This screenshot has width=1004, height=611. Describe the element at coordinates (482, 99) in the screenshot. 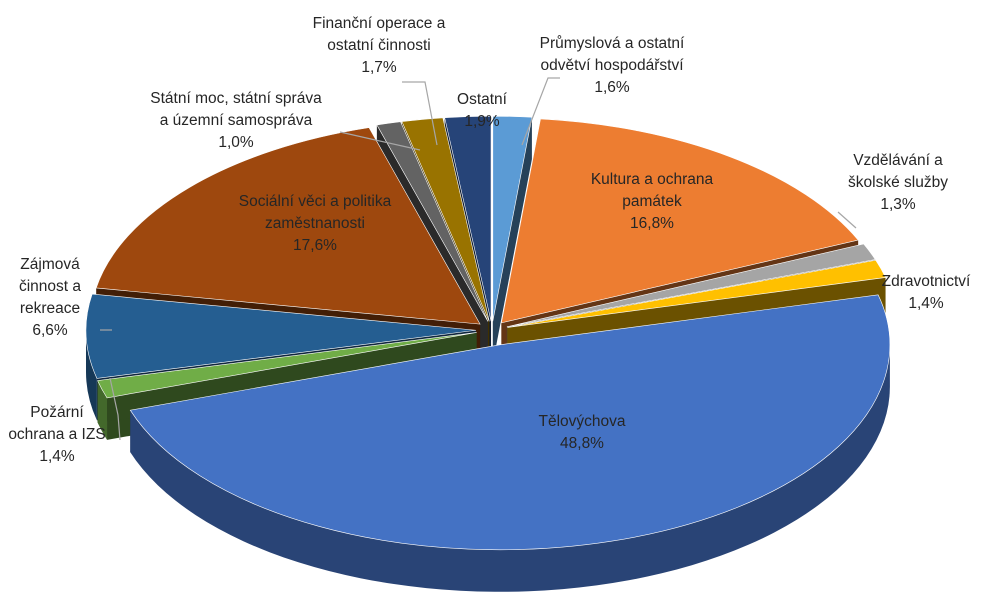

I see `data-label-name: Ostatní` at that location.